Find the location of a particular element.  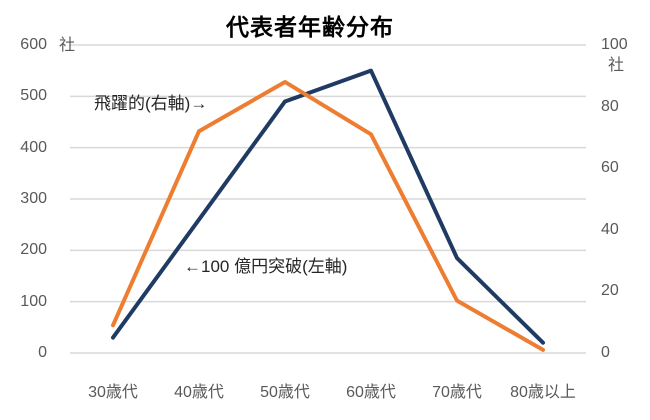

right-axis-unit-label: 社 is located at coordinates (616, 65).